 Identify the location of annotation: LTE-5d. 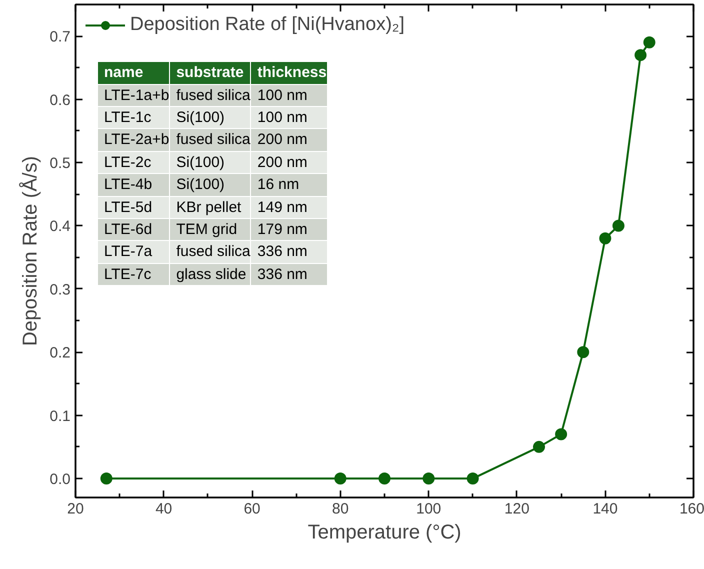
(134, 207).